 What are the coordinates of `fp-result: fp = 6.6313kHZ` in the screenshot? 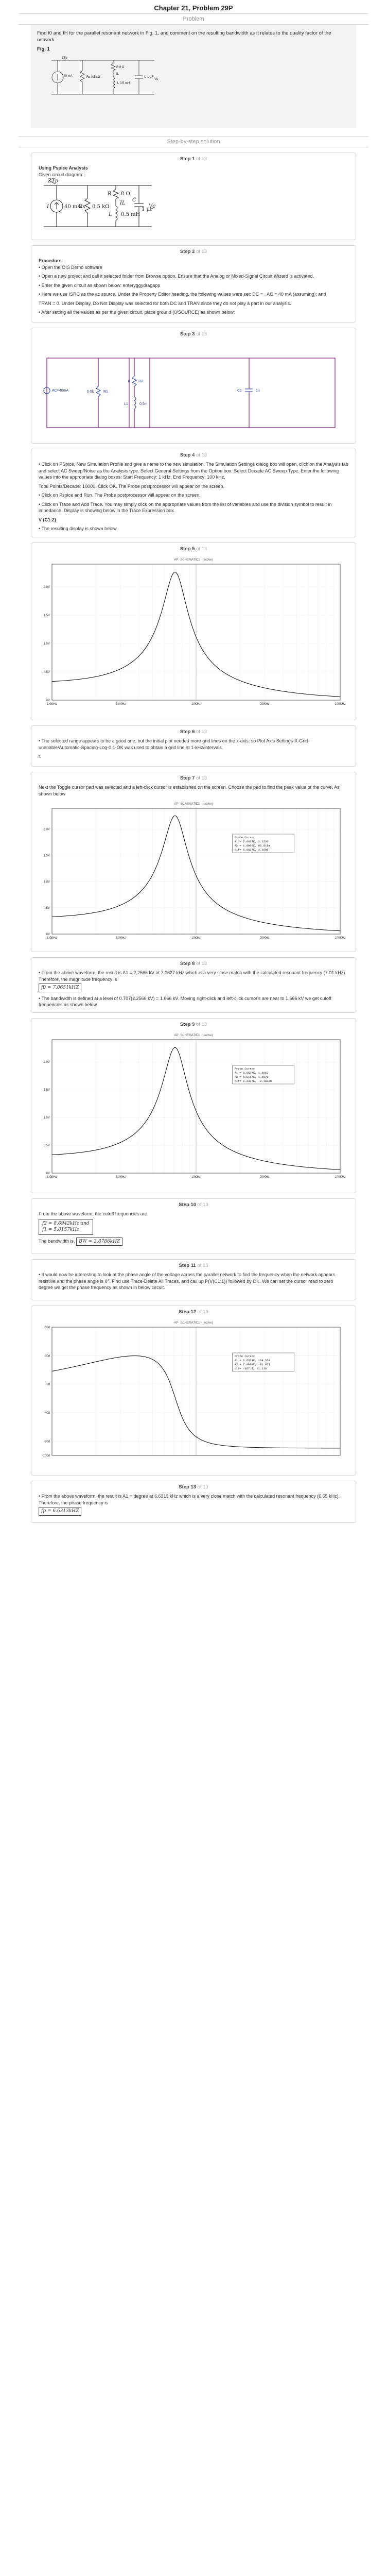 It's located at (60, 1511).